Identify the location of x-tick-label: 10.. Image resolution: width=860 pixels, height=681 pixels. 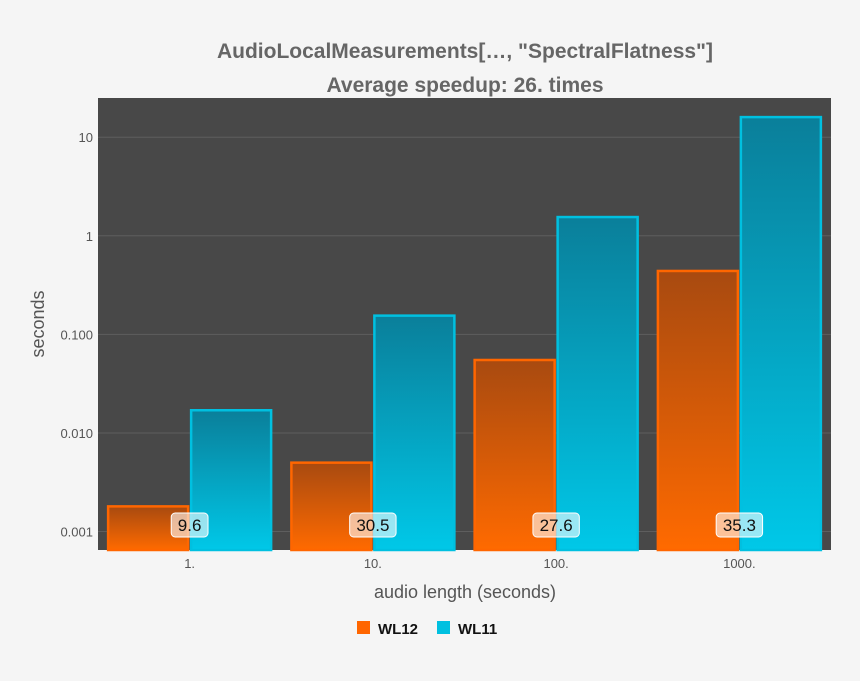
(373, 563).